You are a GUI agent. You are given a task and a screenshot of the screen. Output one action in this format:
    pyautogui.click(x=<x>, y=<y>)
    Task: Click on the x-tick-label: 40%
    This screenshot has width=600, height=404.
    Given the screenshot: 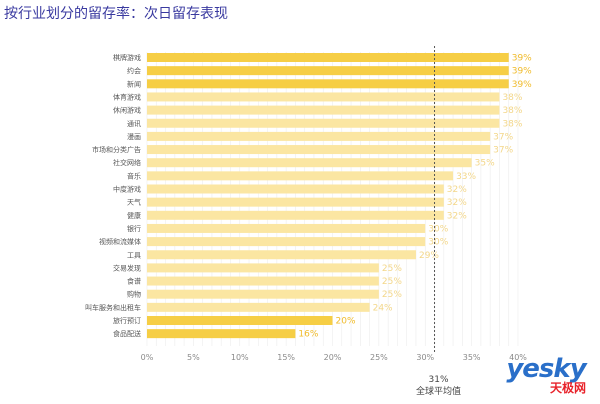 What is the action you would take?
    pyautogui.click(x=518, y=357)
    